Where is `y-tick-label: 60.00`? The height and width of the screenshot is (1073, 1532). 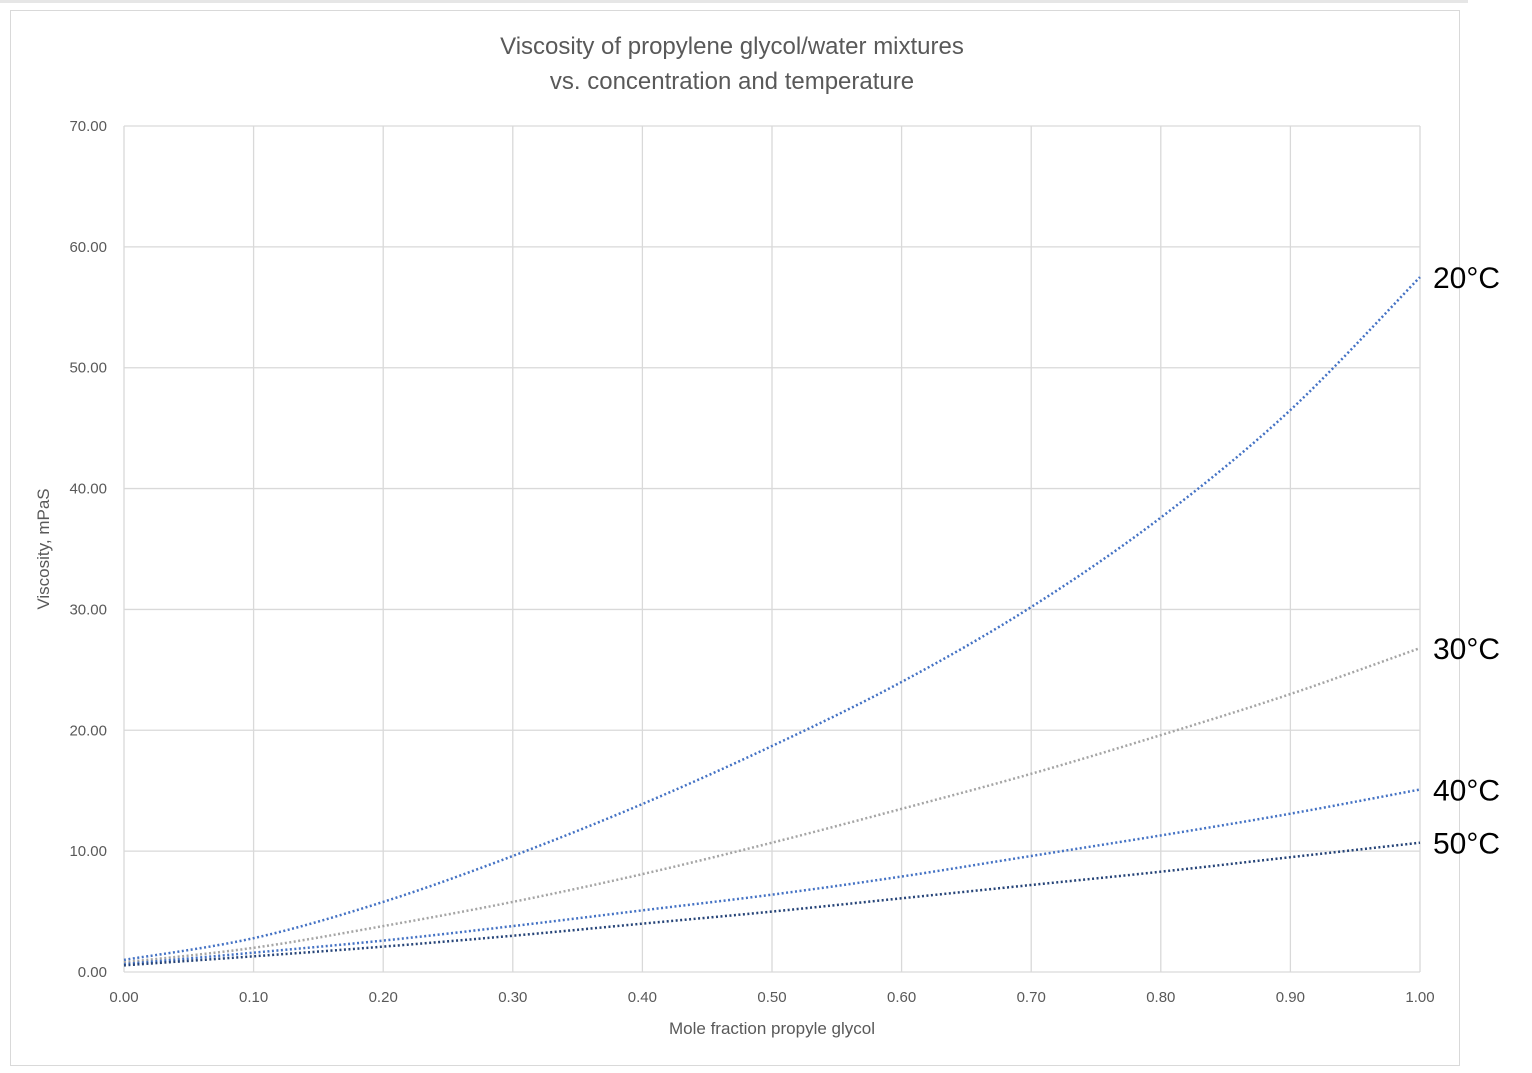 y-tick-label: 60.00 is located at coordinates (88, 247).